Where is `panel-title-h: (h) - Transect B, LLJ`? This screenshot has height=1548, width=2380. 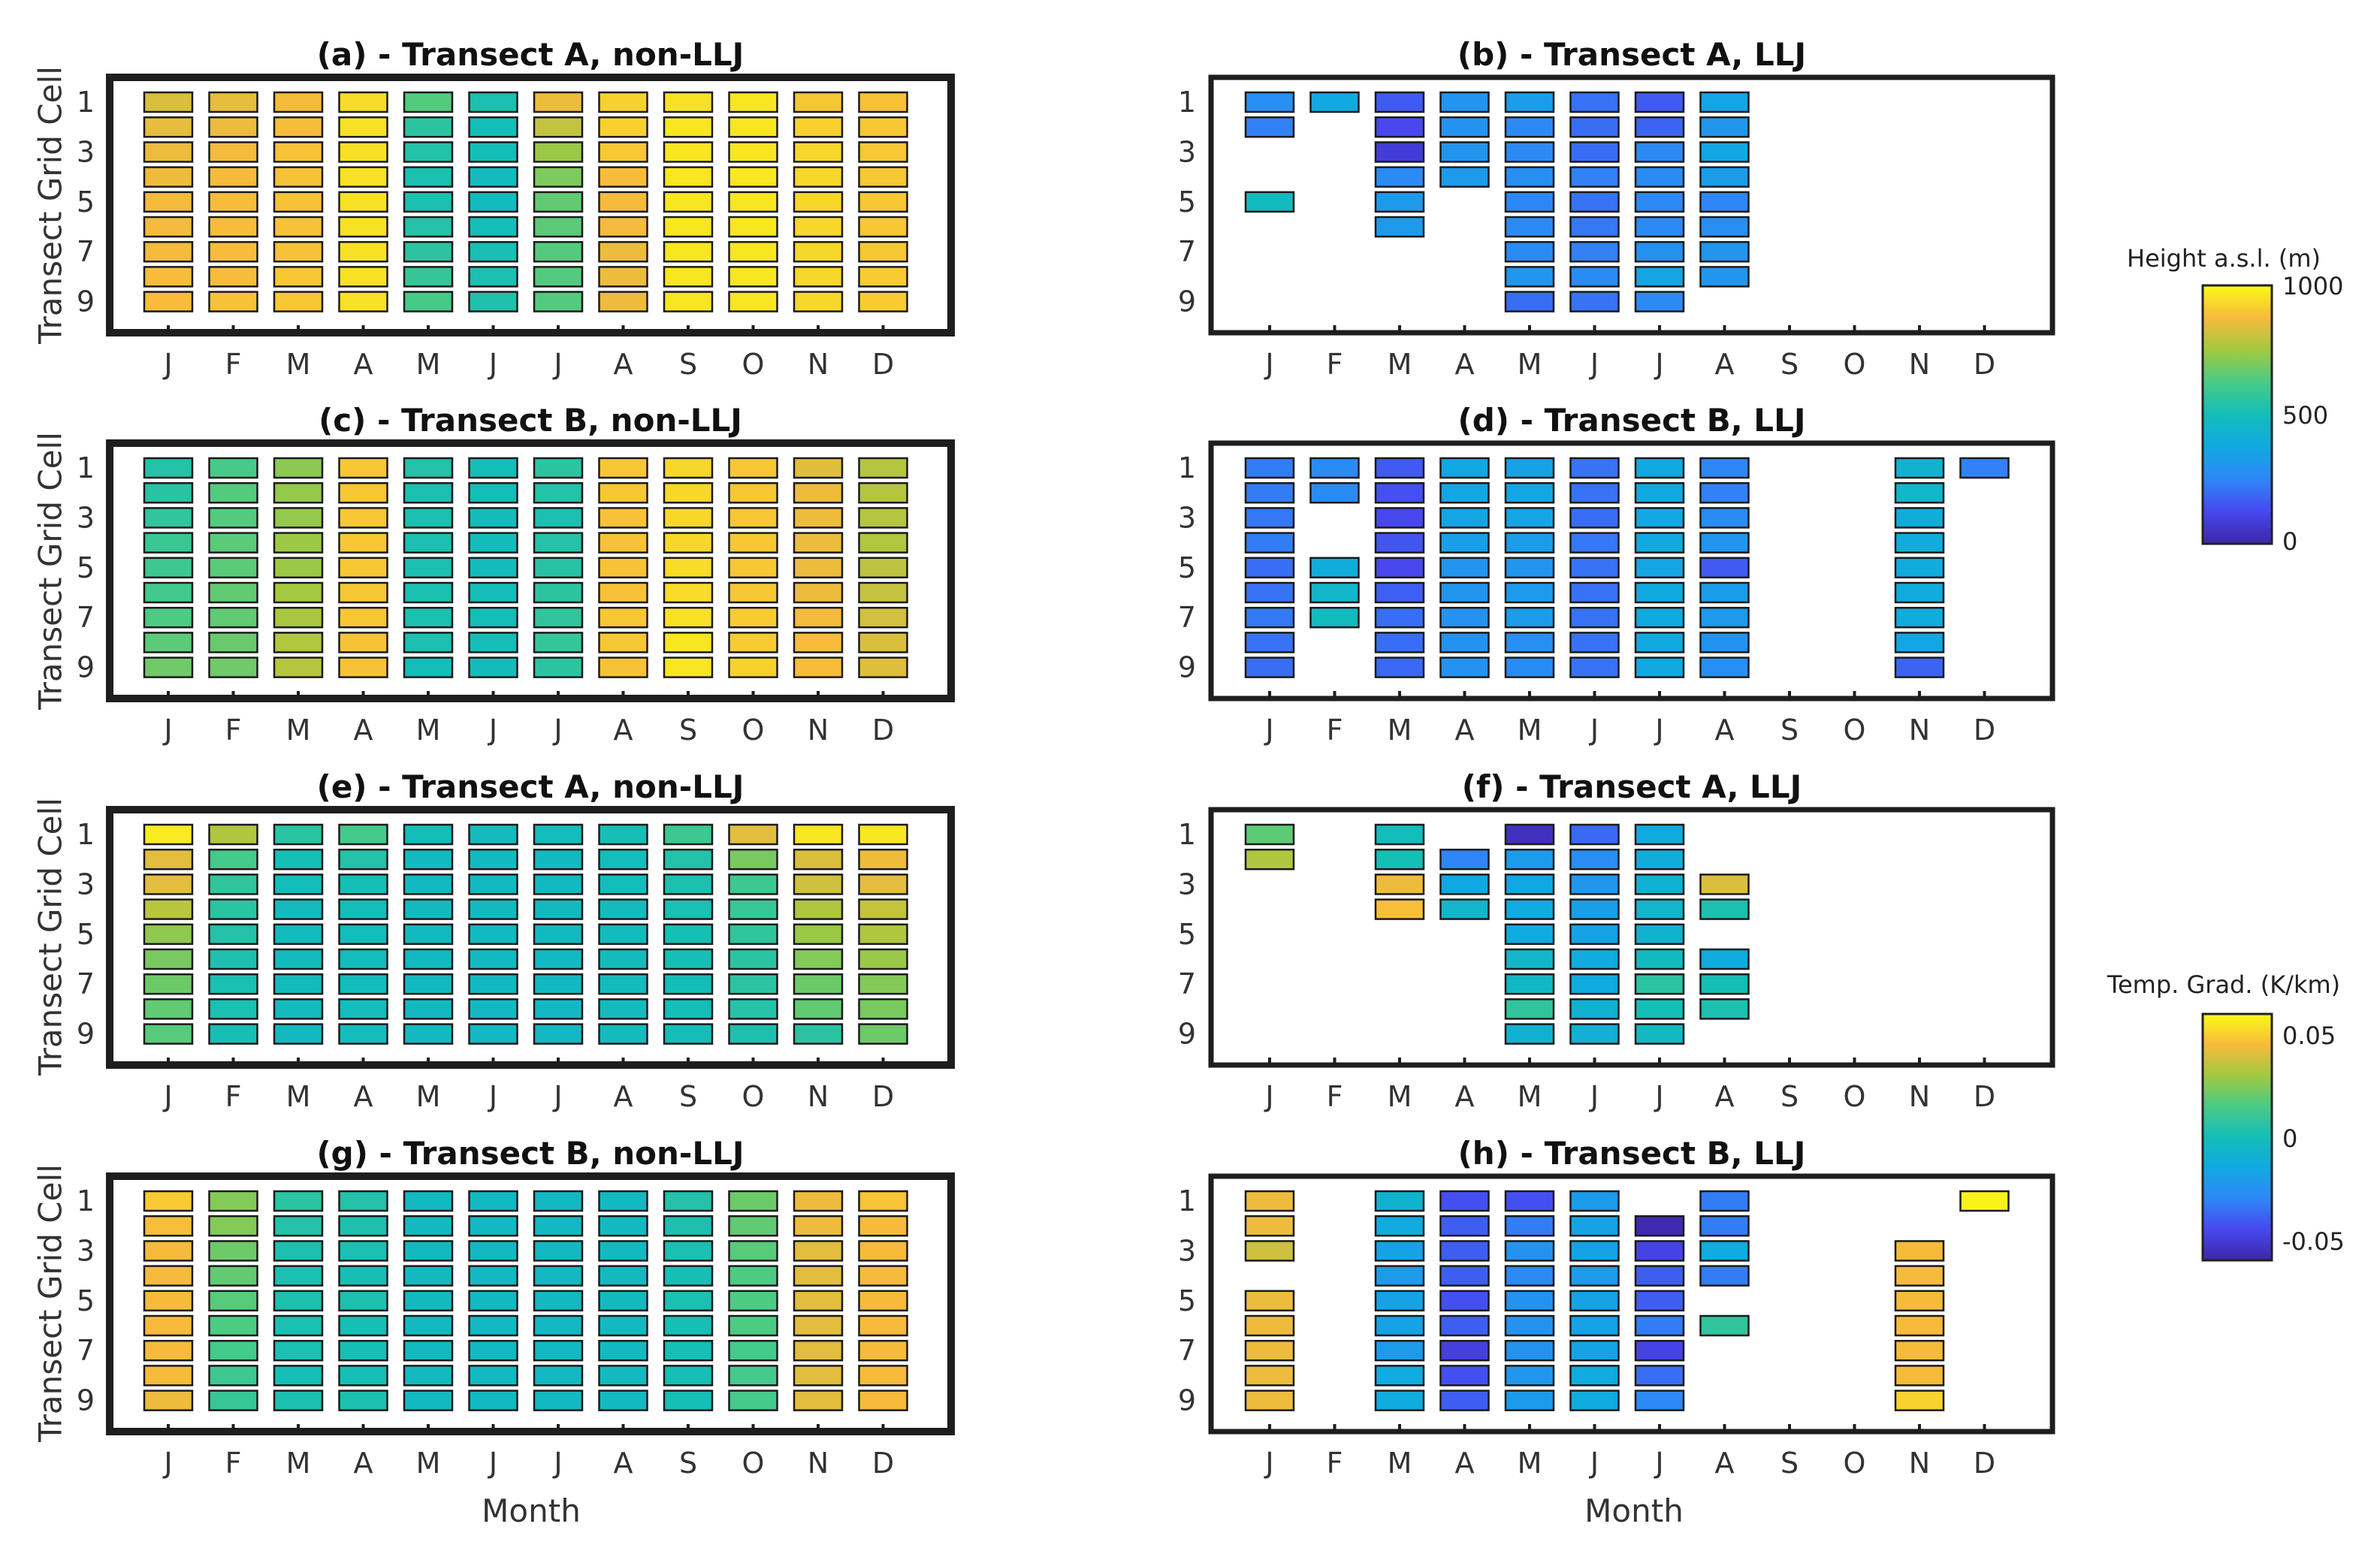
panel-title-h: (h) - Transect B, LLJ is located at coordinates (1632, 1153).